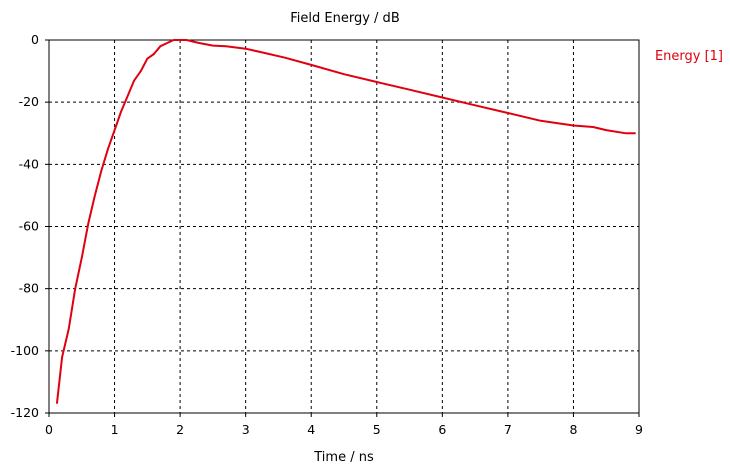 Image resolution: width=730 pixels, height=466 pixels. What do you see at coordinates (25, 412) in the screenshot?
I see `y-tick-label: -120` at bounding box center [25, 412].